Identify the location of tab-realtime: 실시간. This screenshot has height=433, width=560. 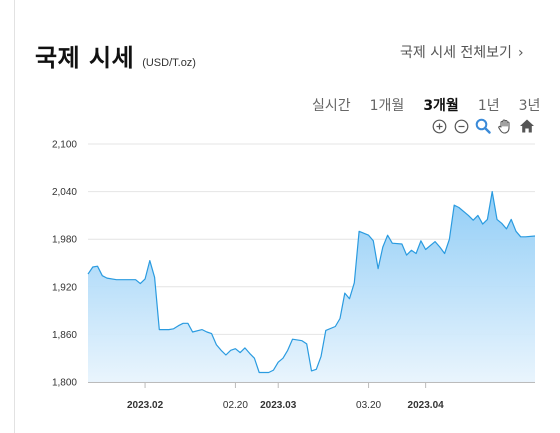
(331, 106).